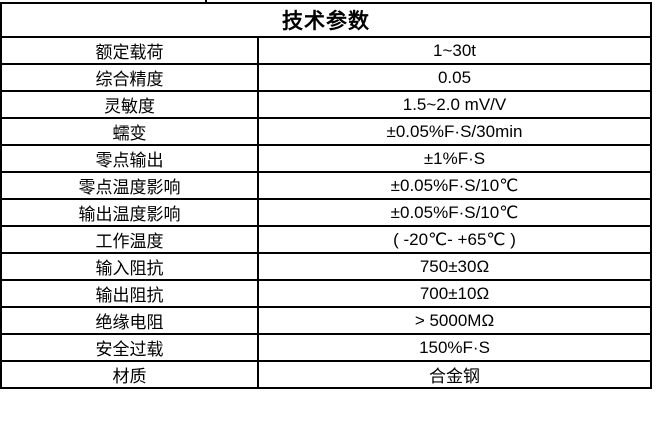  What do you see at coordinates (129, 50) in the screenshot?
I see `param-label: 额定载荷` at bounding box center [129, 50].